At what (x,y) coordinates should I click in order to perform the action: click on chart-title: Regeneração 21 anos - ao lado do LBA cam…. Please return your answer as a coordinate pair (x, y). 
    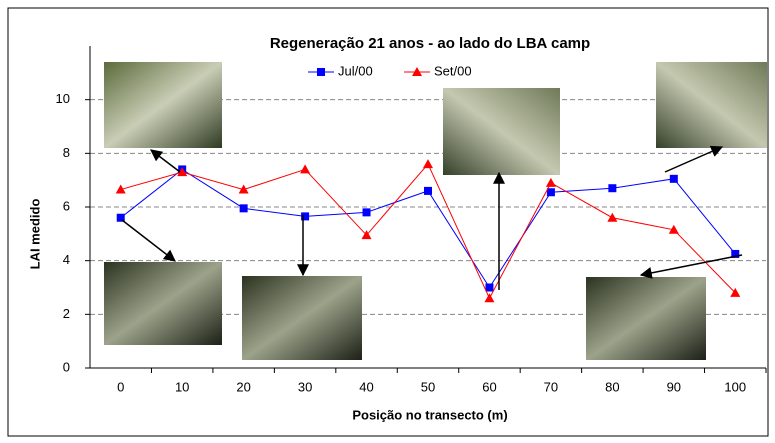
    Looking at the image, I should click on (430, 43).